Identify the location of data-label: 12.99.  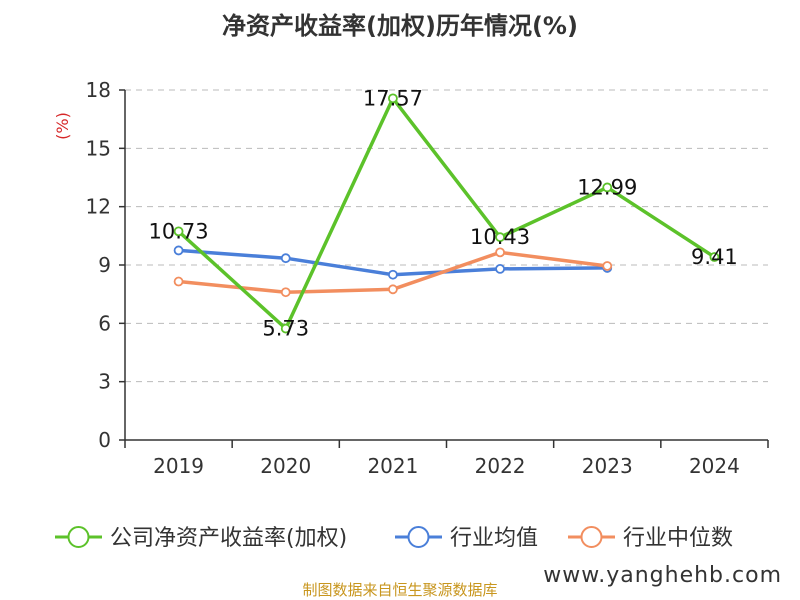
(607, 187).